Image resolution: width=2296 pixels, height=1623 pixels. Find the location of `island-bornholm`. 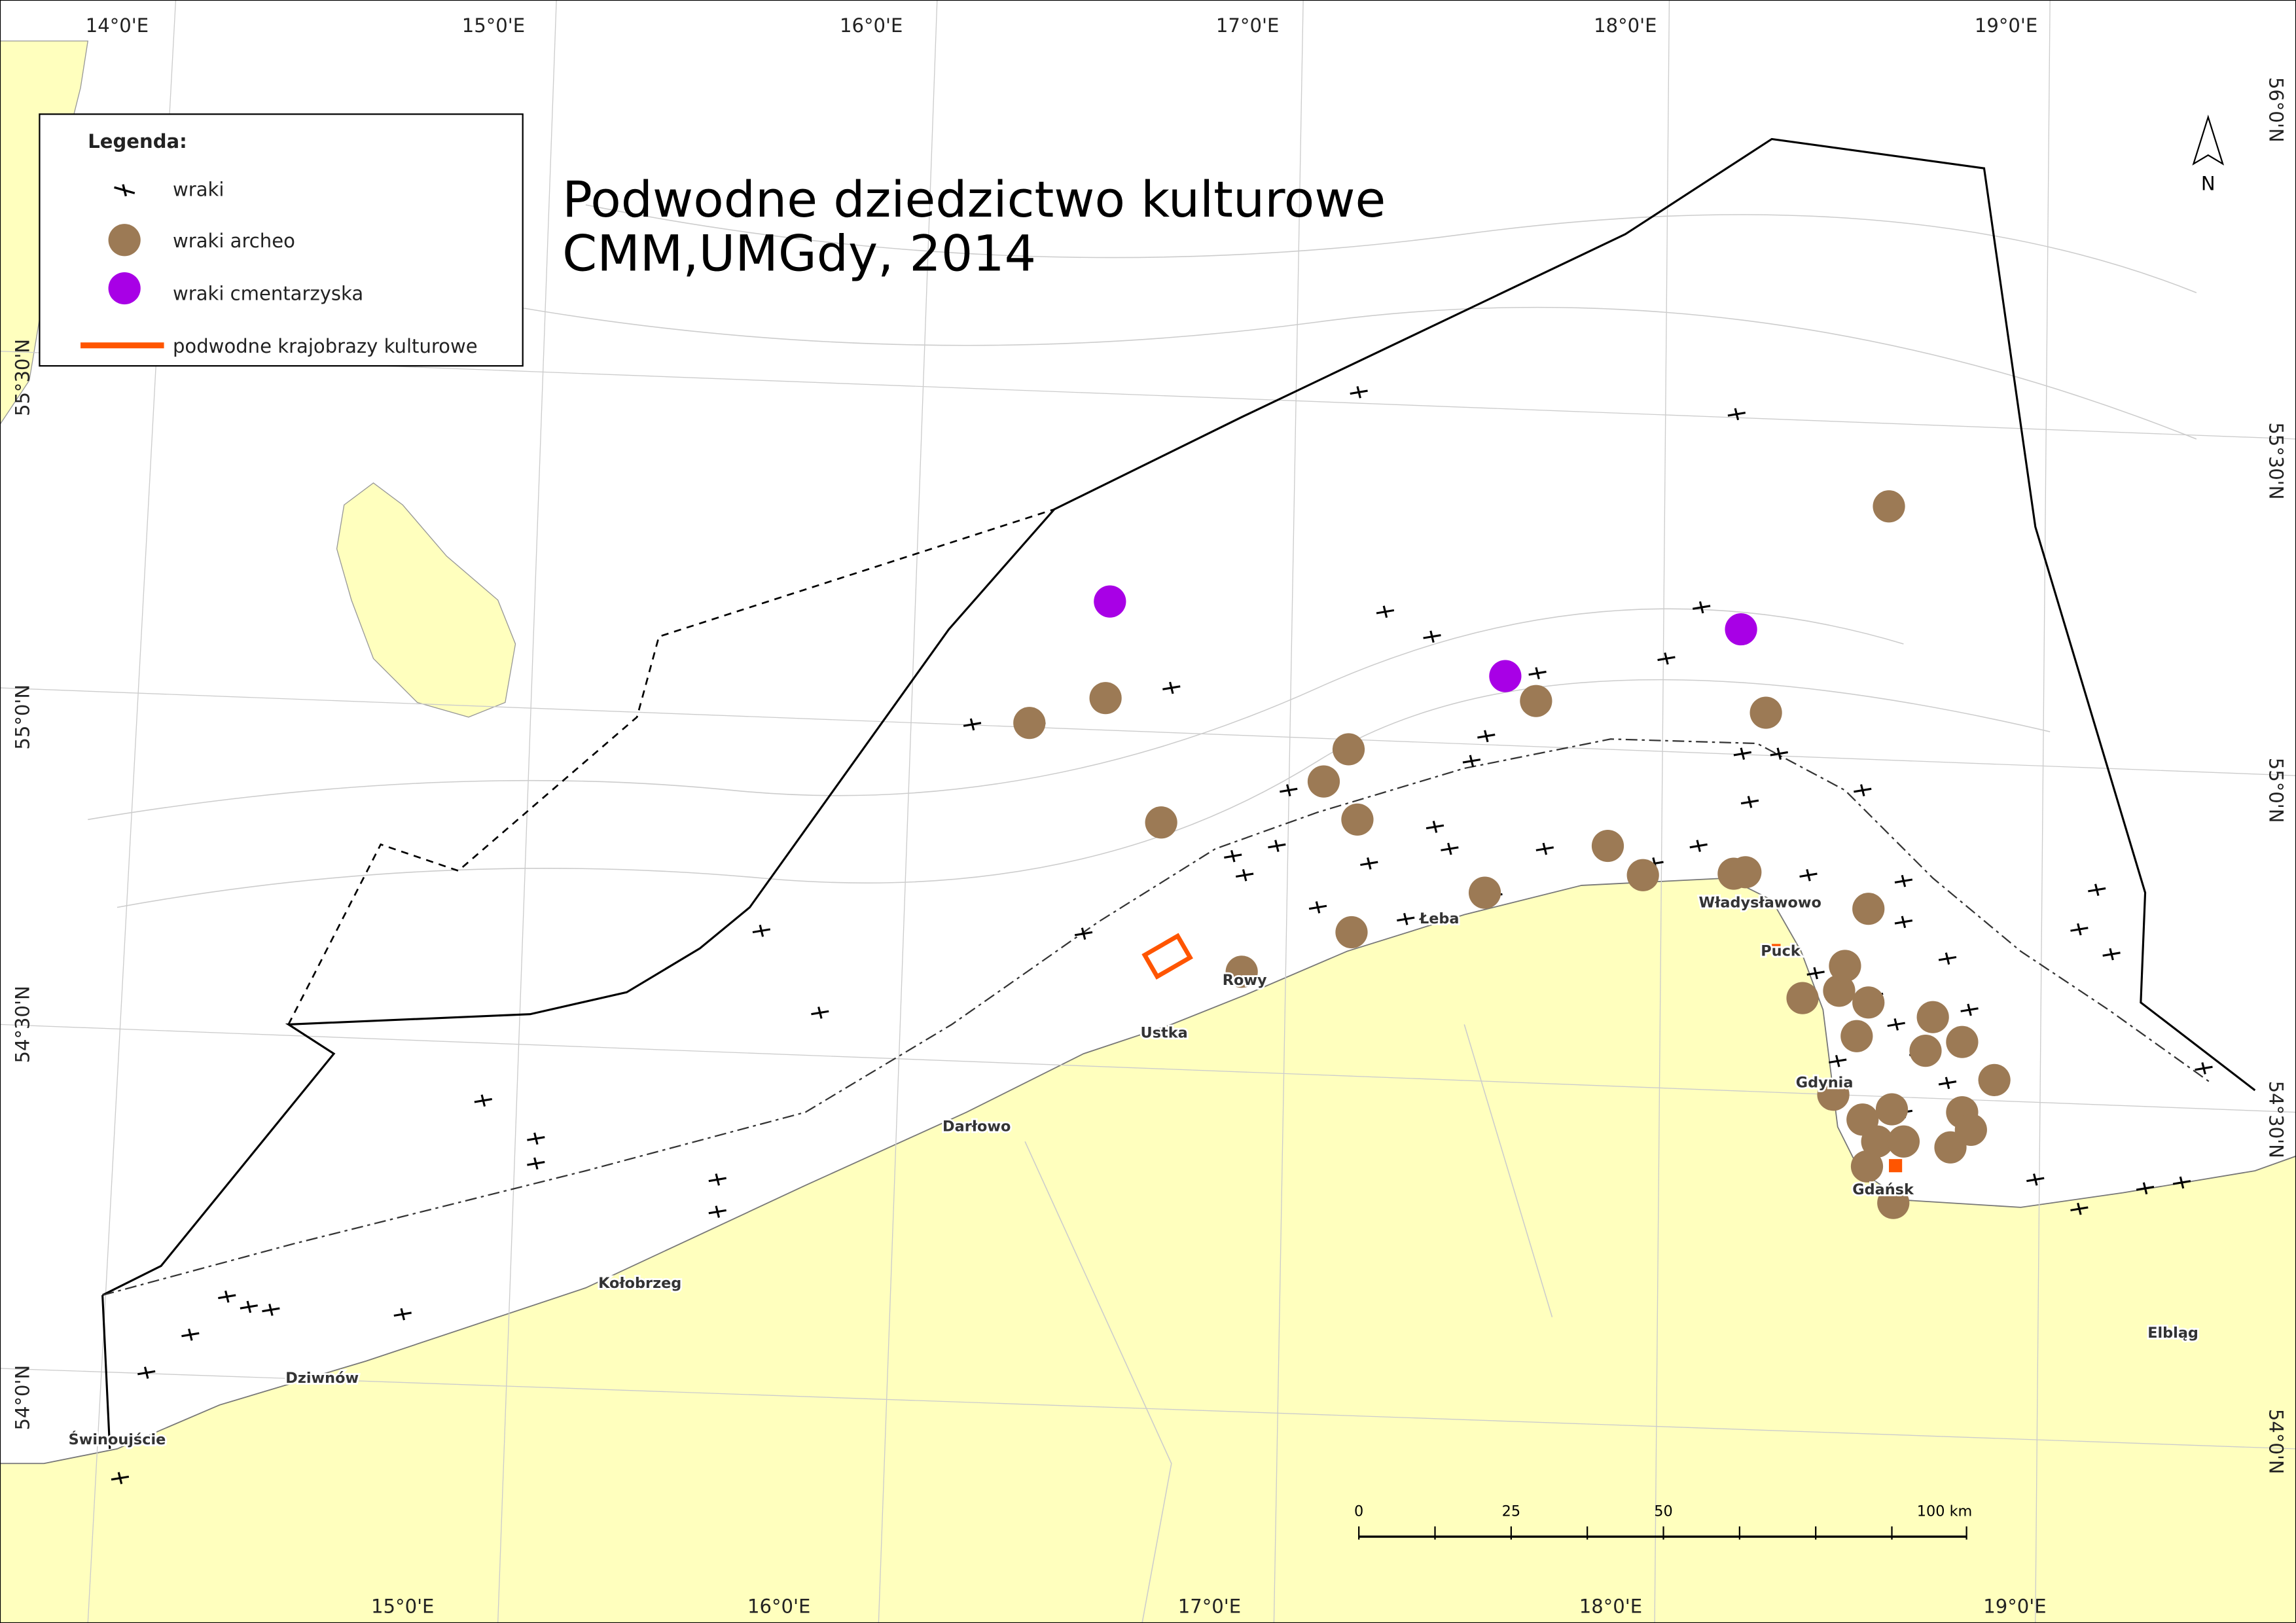

island-bornholm is located at coordinates (426, 600).